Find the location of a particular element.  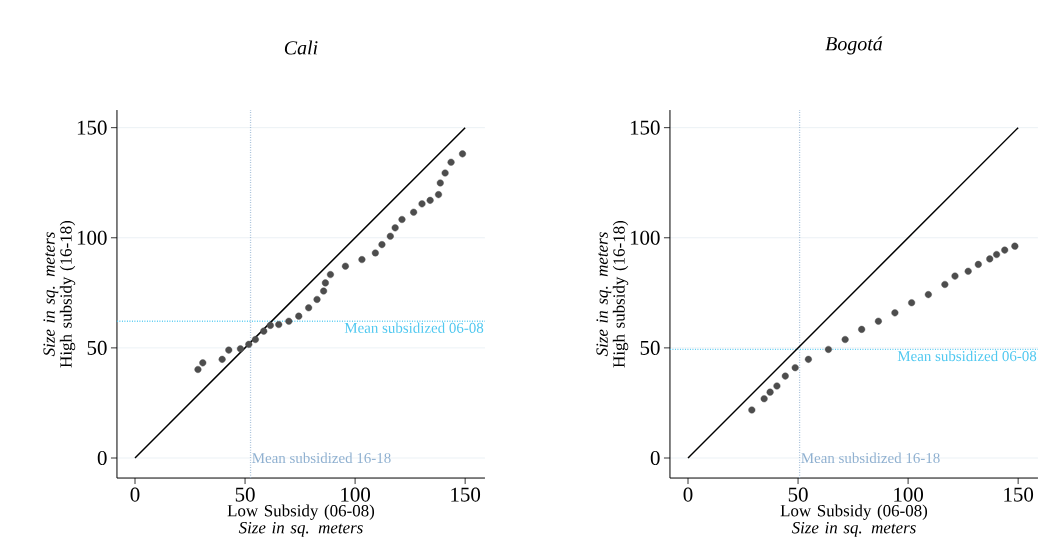

chart-title: Bogotá is located at coordinates (854, 45).